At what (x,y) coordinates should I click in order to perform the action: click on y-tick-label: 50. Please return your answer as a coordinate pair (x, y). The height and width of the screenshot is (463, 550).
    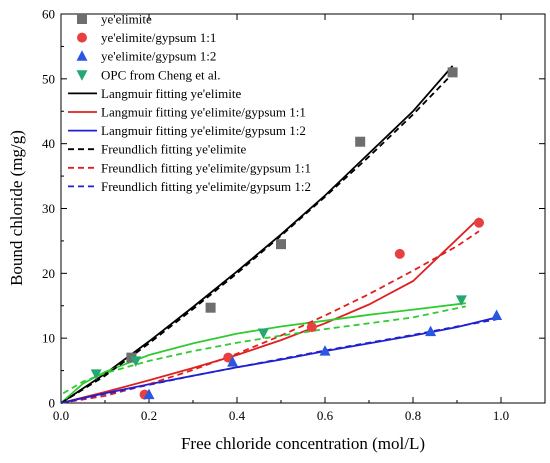
    Looking at the image, I should click on (48, 78).